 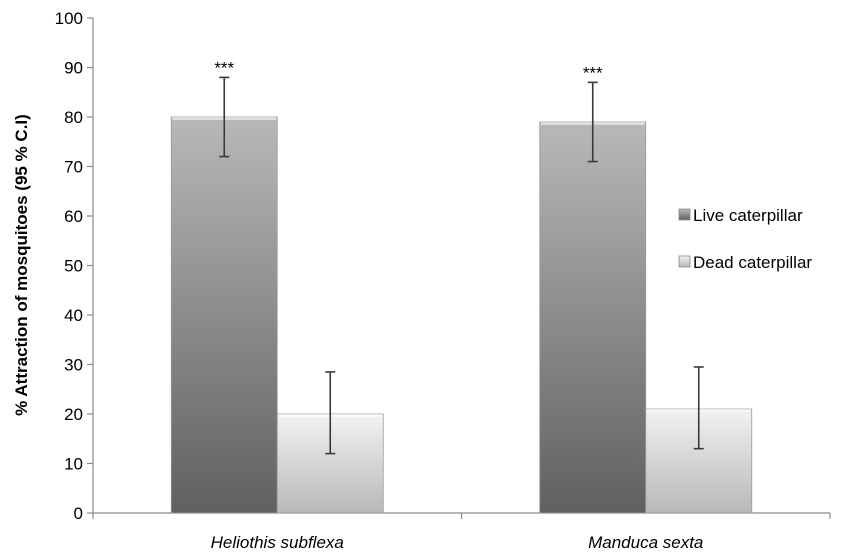 I want to click on y-tick-label: 30, so click(x=73, y=365).